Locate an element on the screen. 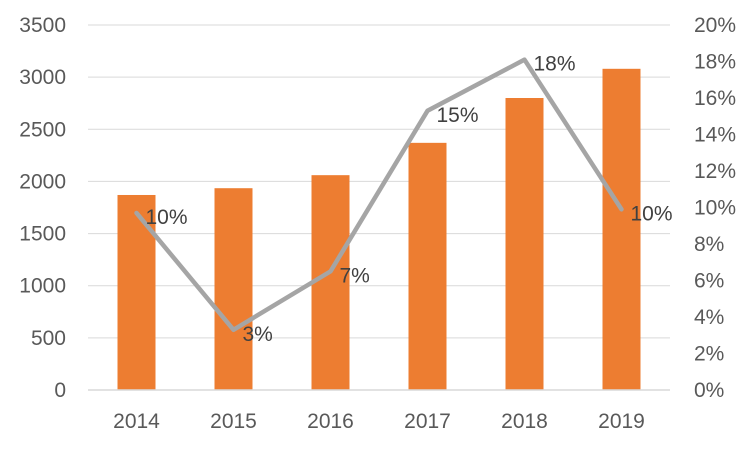  data-label: 3% is located at coordinates (258, 334).